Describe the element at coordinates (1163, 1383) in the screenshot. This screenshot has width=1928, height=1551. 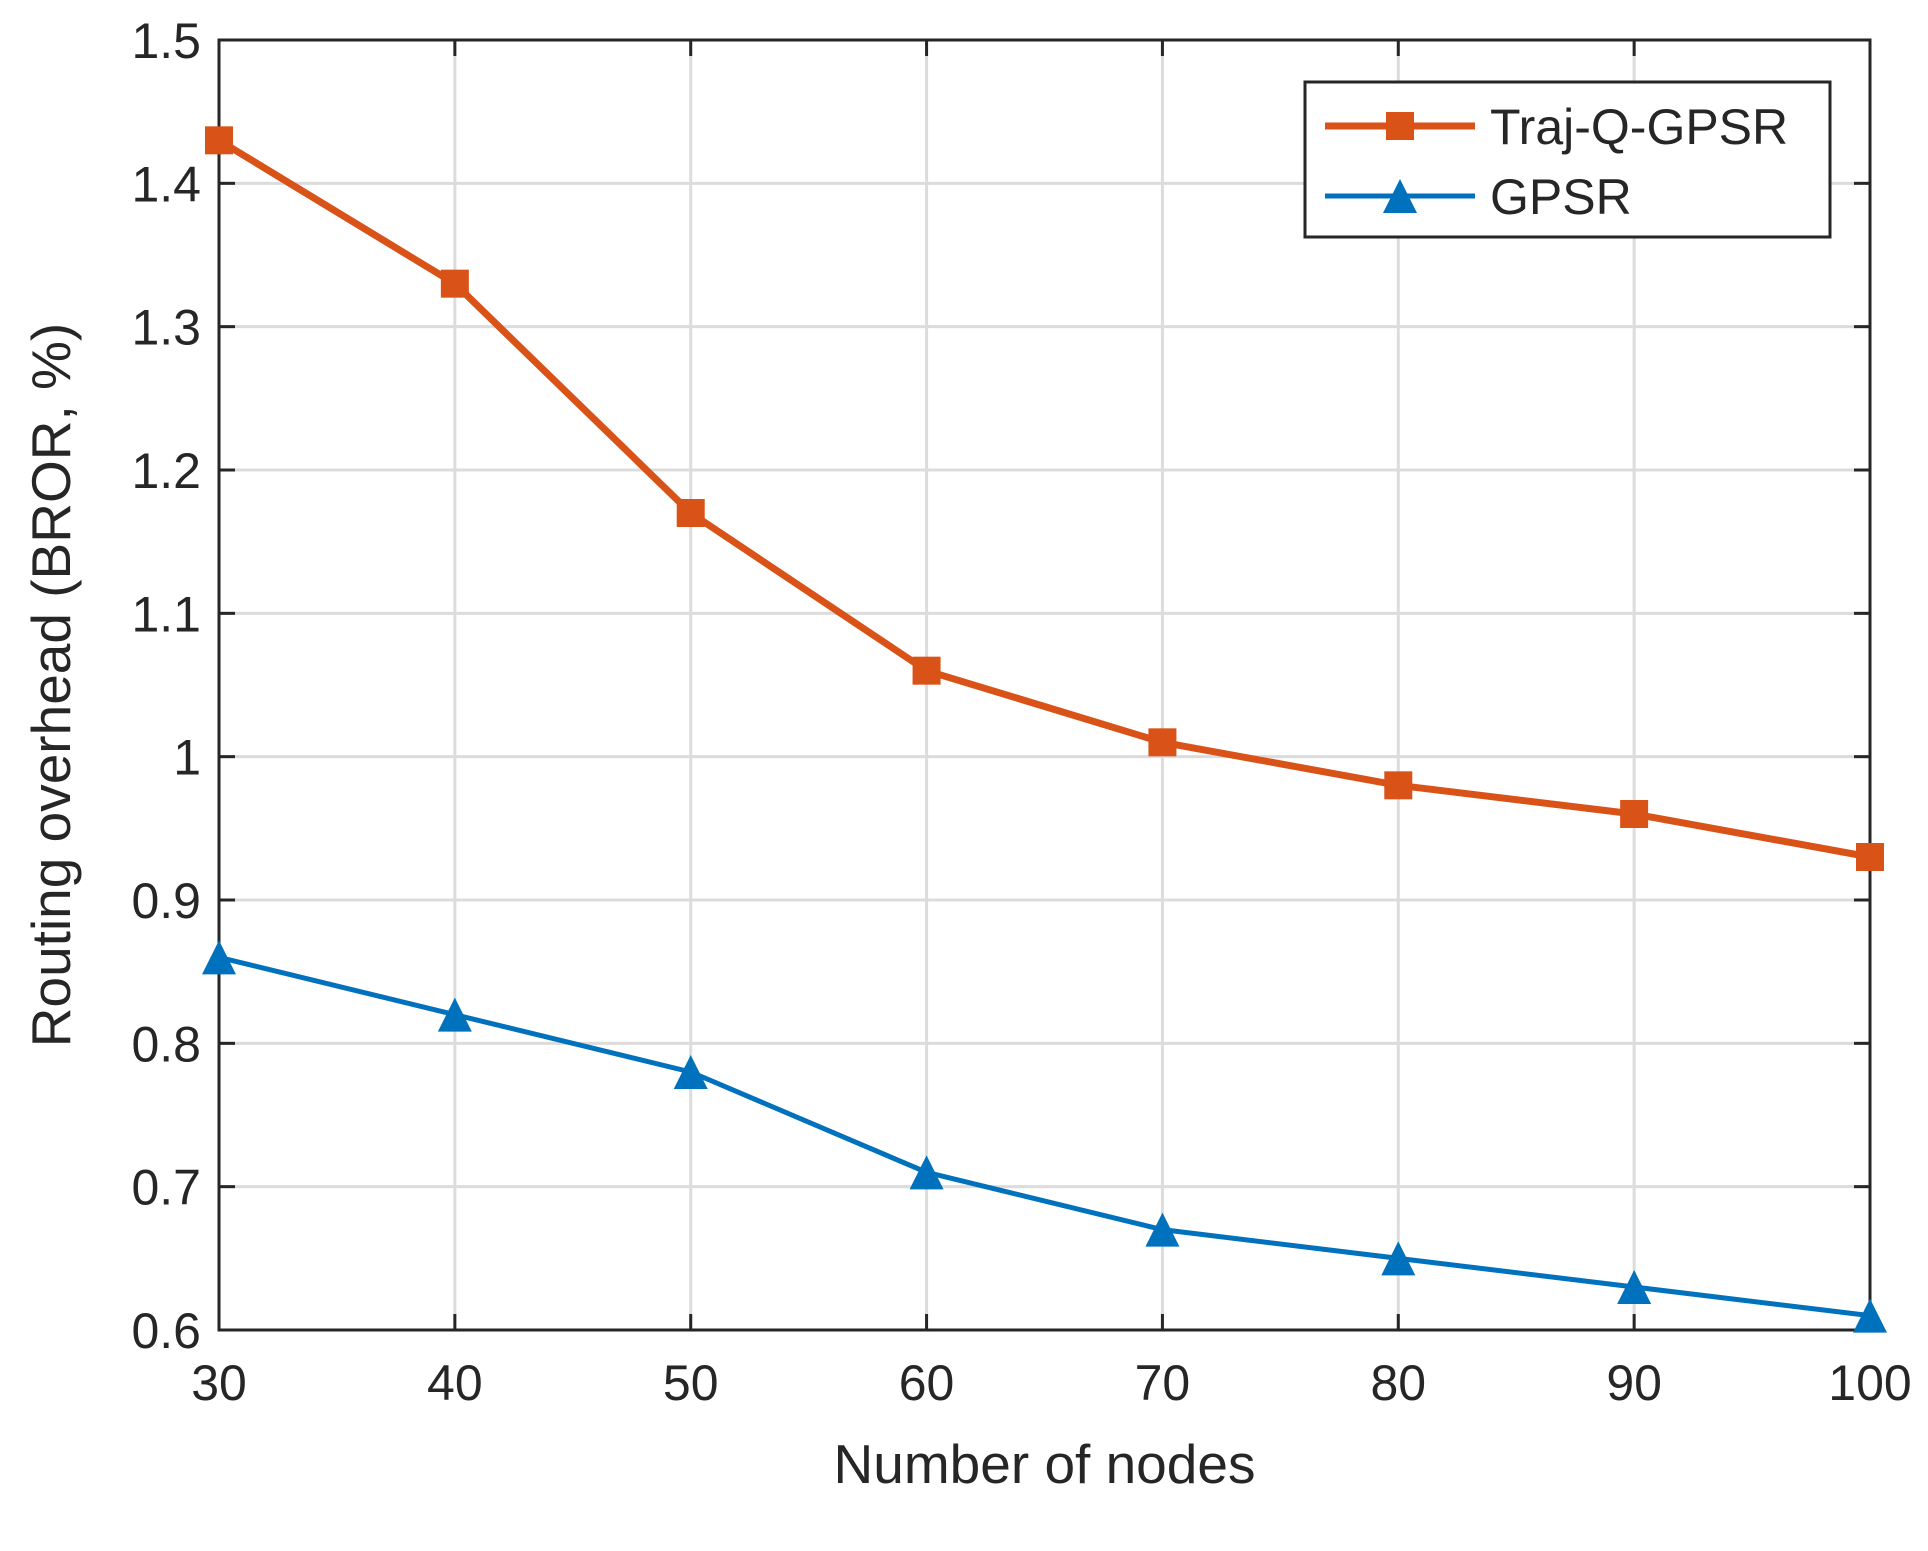
I see `x-tick-label: 70` at that location.